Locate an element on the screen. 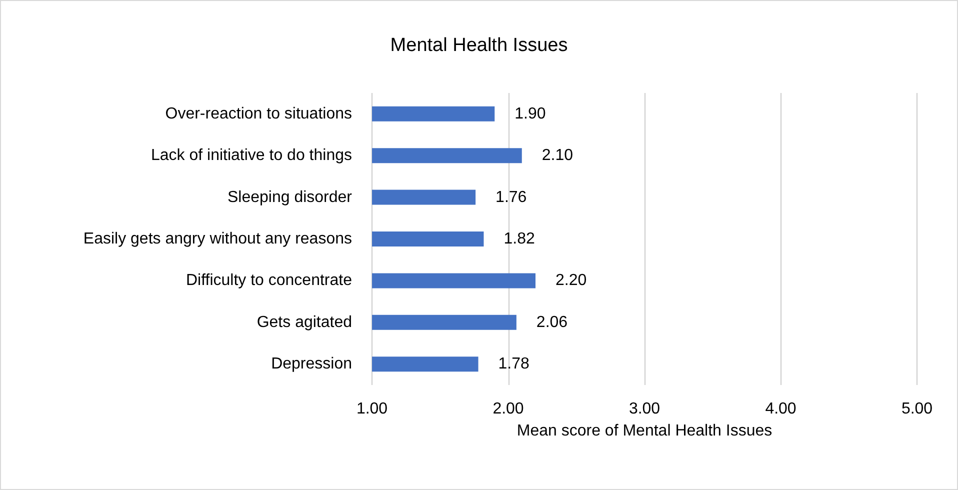 This screenshot has width=958, height=490. x-tick-label: 5.00 is located at coordinates (917, 409).